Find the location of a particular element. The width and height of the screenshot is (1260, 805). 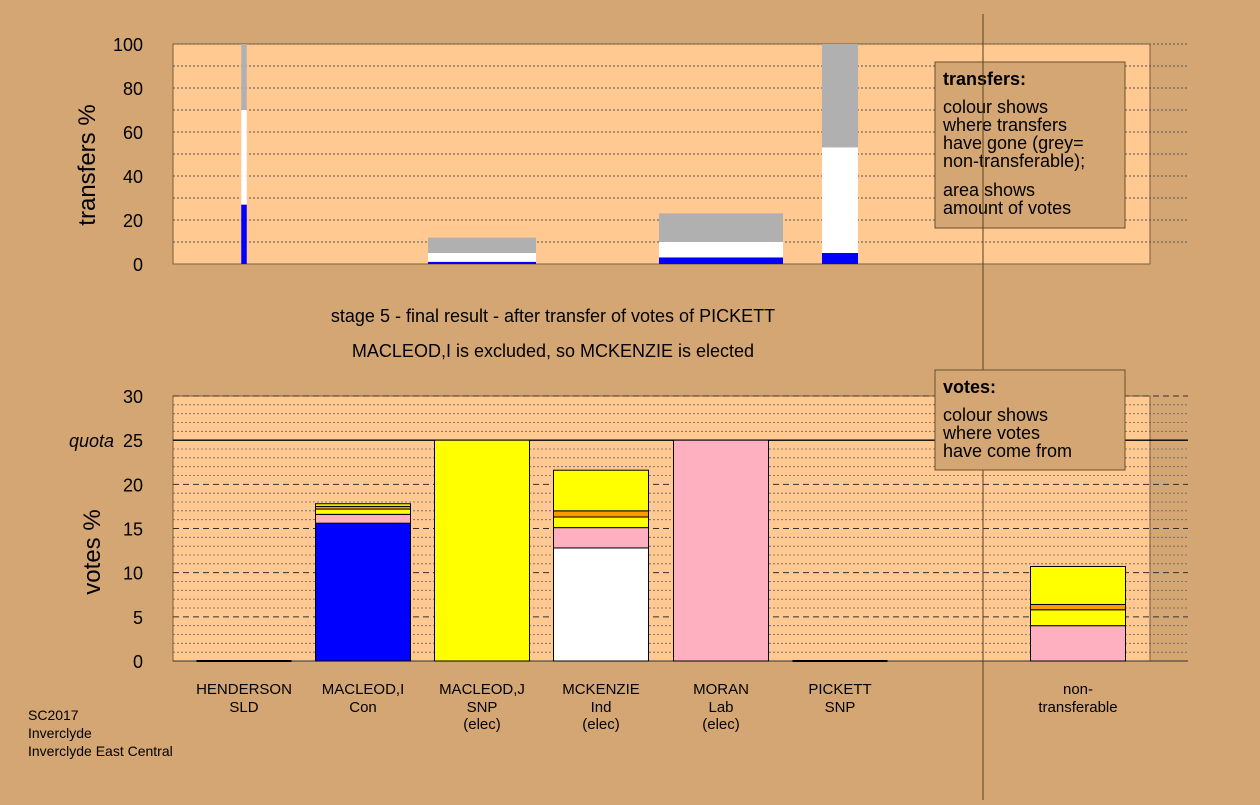

candidate-party-label: Lab is located at coordinates (720, 707).